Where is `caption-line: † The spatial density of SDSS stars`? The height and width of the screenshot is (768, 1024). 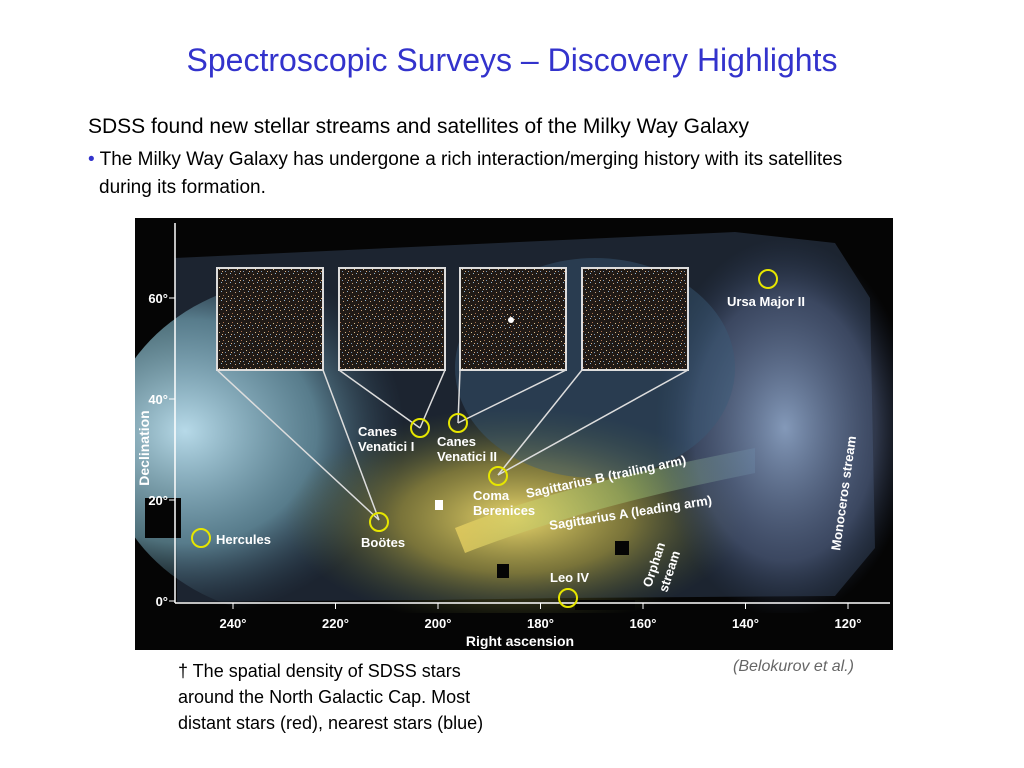
caption-line: † The spatial density of SDSS stars is located at coordinates (319, 671).